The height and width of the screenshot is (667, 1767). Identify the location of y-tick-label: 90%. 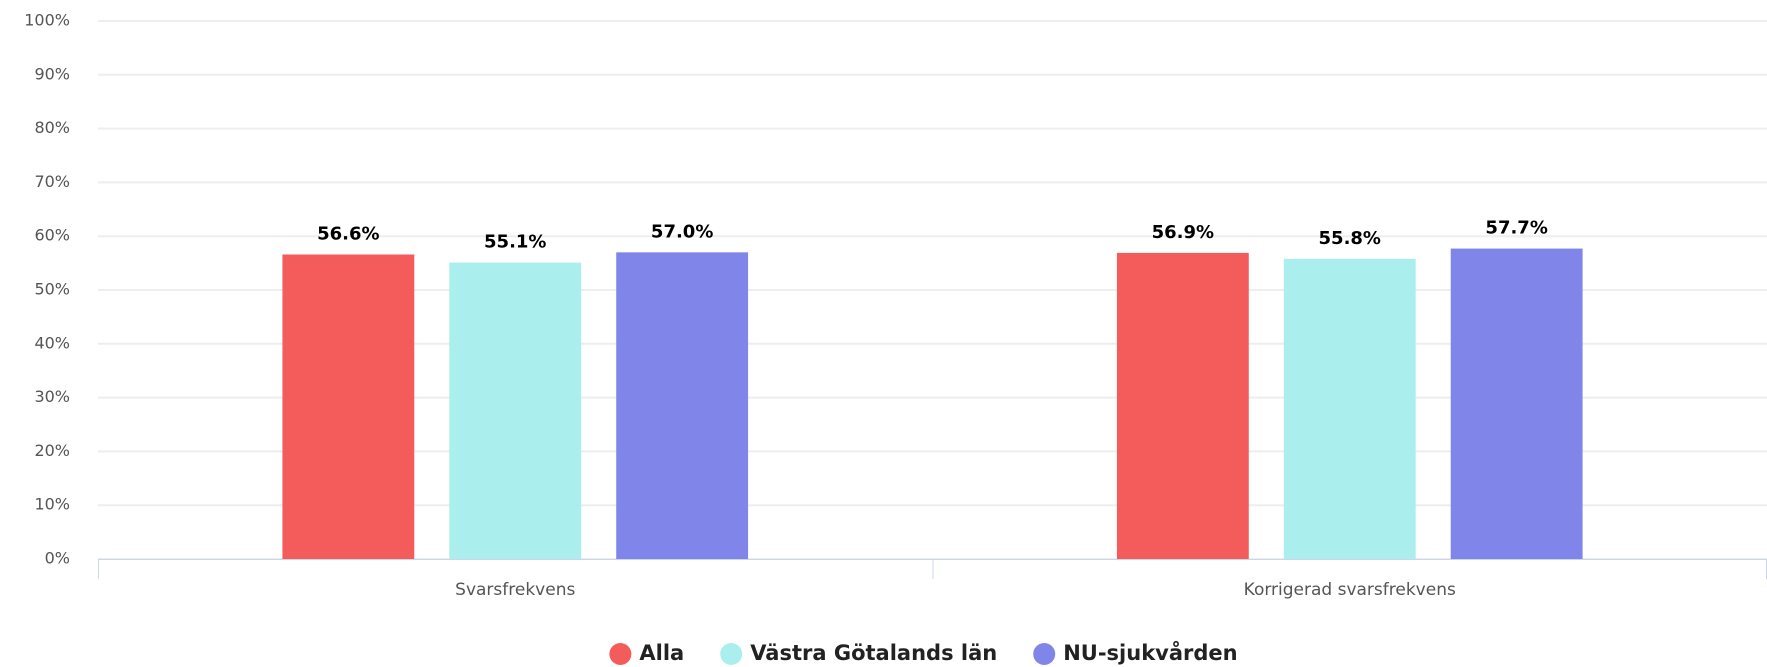
(52, 73).